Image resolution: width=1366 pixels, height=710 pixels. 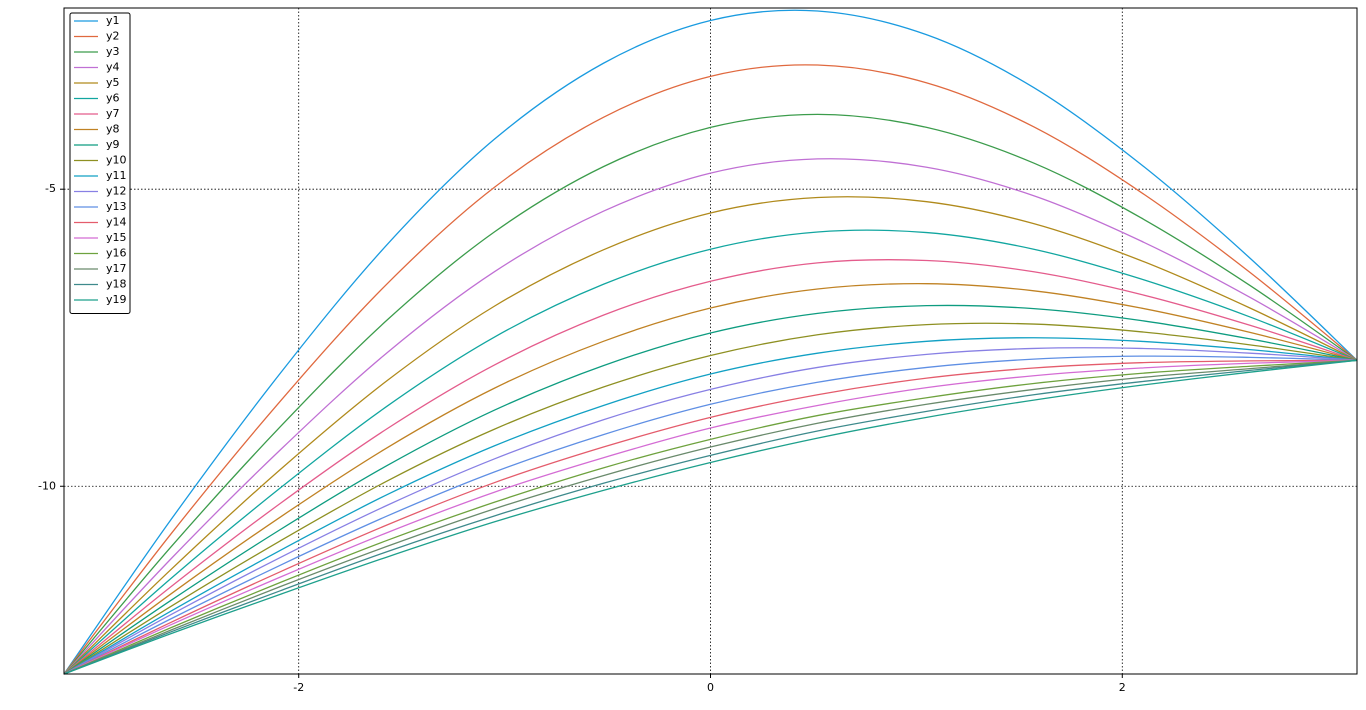 What do you see at coordinates (50, 188) in the screenshot?
I see `y-tick-label: -5` at bounding box center [50, 188].